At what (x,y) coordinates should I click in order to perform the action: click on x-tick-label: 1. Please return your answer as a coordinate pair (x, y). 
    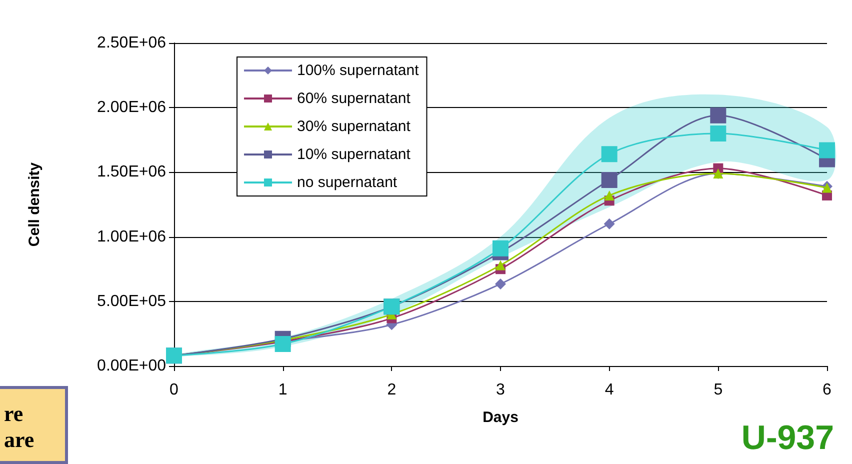
    Looking at the image, I should click on (283, 390).